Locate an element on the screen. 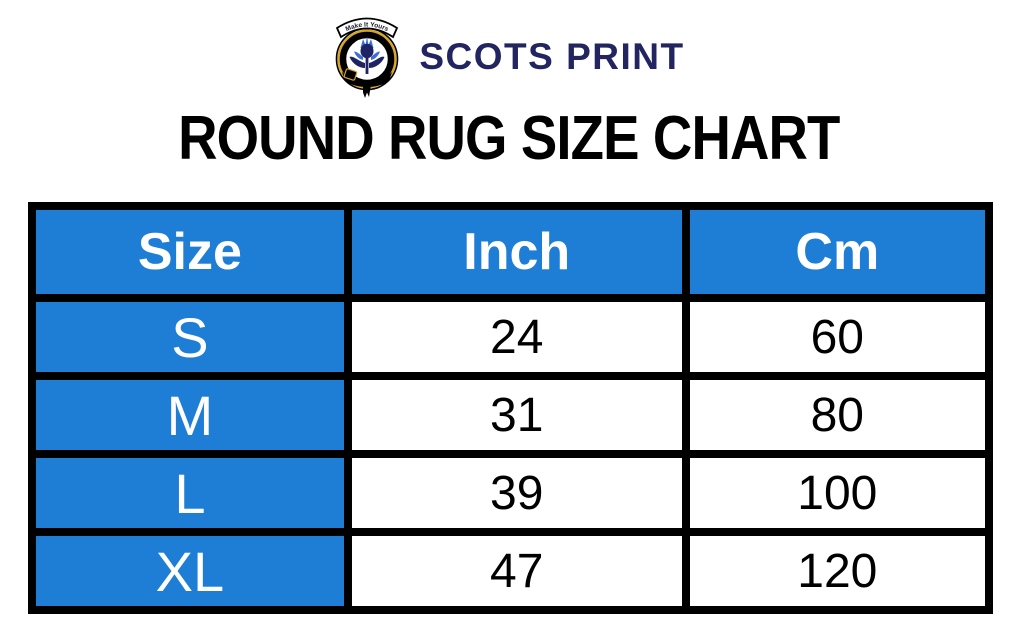 This screenshot has height=640, width=1017. brand-logo-thistle-crest-icon: Make It Yours is located at coordinates (367, 57).